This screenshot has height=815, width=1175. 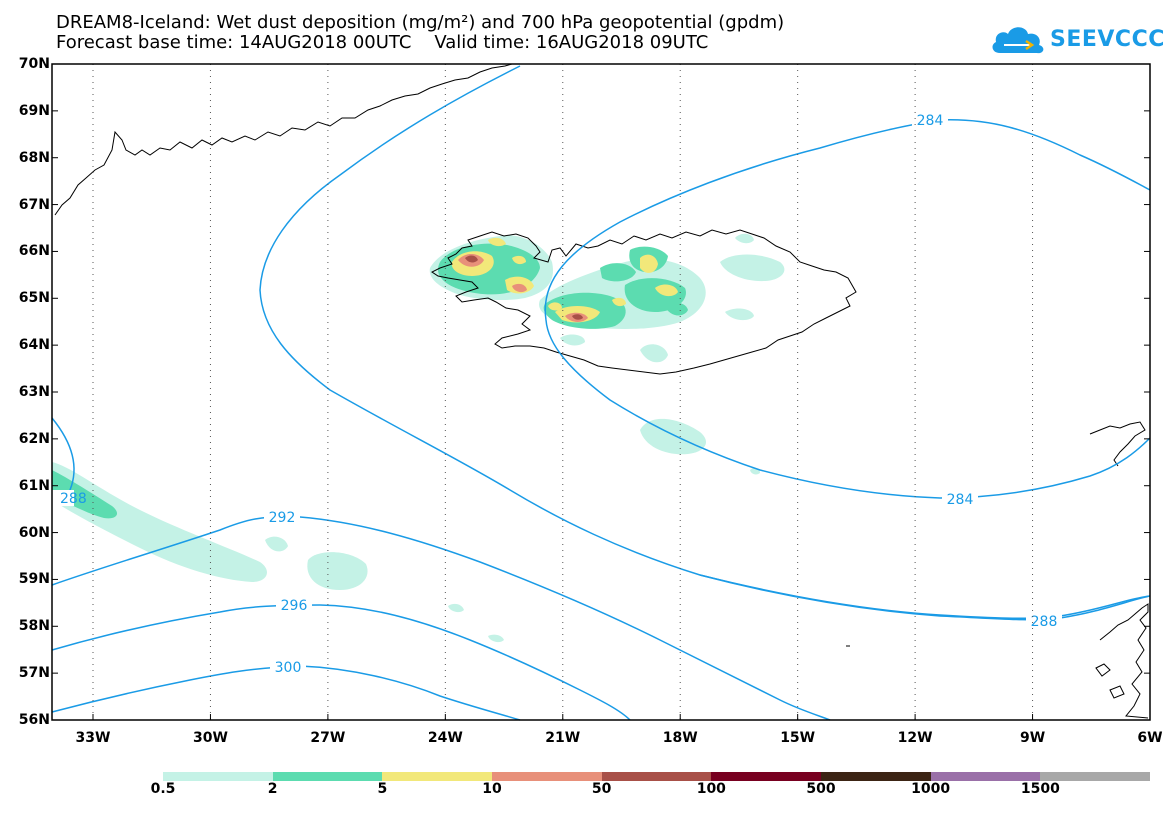 I want to click on colorbar-label: 500, so click(x=821, y=789).